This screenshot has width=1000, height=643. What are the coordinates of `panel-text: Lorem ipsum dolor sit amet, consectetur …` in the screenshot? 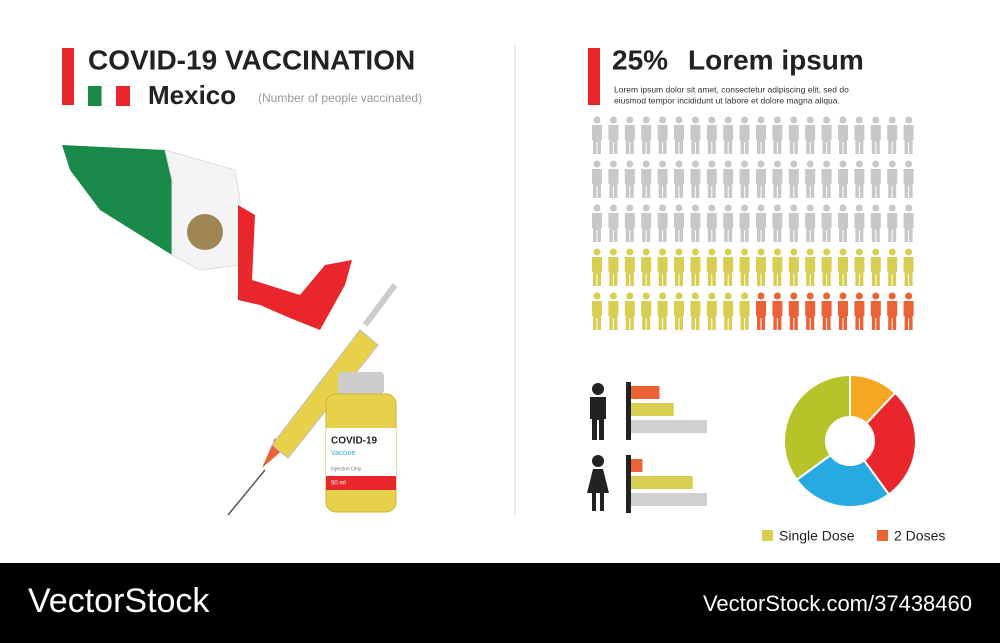 It's located at (731, 89).